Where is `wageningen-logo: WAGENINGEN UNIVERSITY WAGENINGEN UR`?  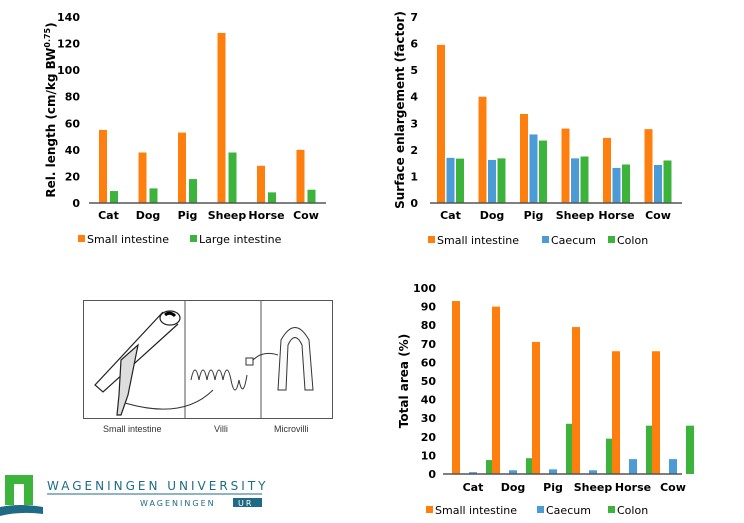
wageningen-logo: WAGENINGEN UNIVERSITY WAGENINGEN UR is located at coordinates (133, 495).